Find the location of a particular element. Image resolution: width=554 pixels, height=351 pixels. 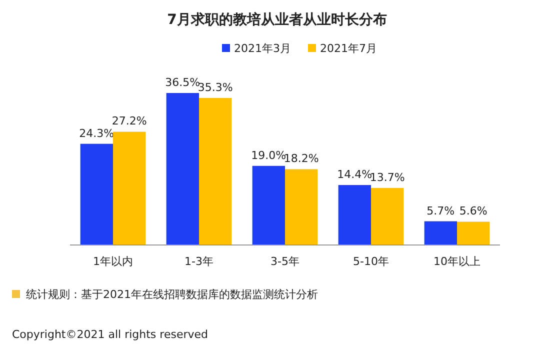

x-tick-label: 3-5年 is located at coordinates (285, 261).